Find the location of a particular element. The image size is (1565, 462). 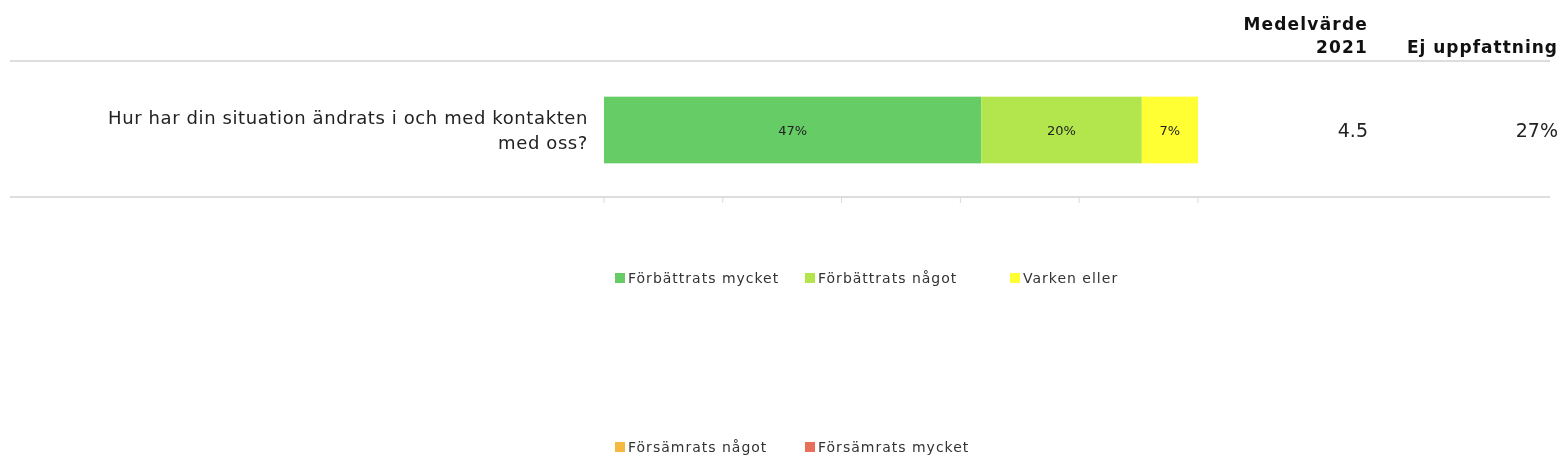

legend-label: Försämrats något is located at coordinates (698, 447).